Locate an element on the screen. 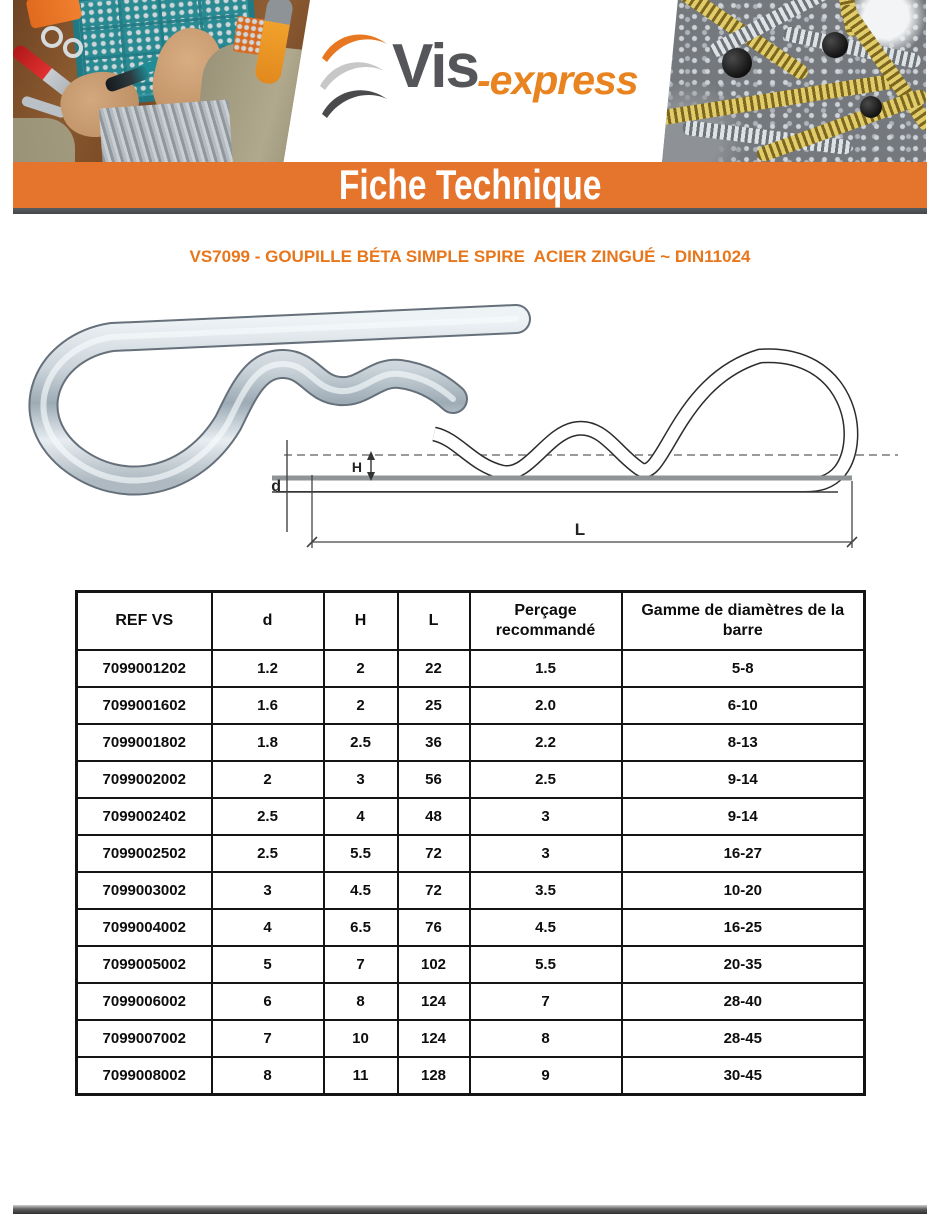  table-row: 7099001602 1.6 2 25 2.0 6-10 is located at coordinates (470, 705).